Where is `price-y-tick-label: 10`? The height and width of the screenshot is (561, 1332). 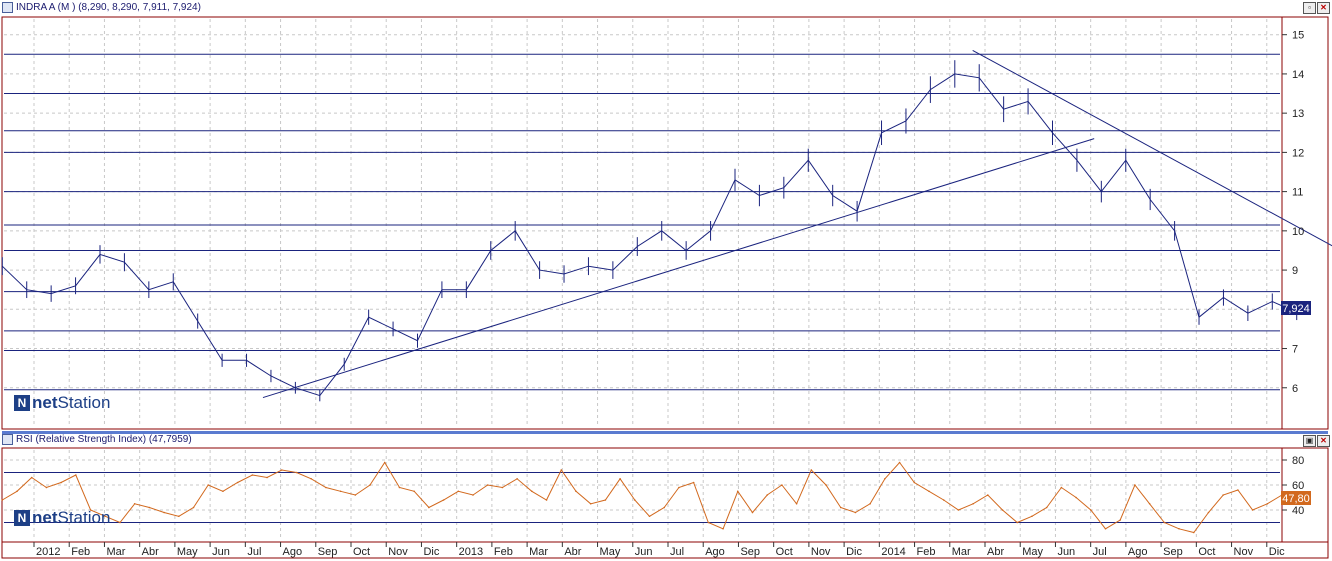 price-y-tick-label: 10 is located at coordinates (1298, 232).